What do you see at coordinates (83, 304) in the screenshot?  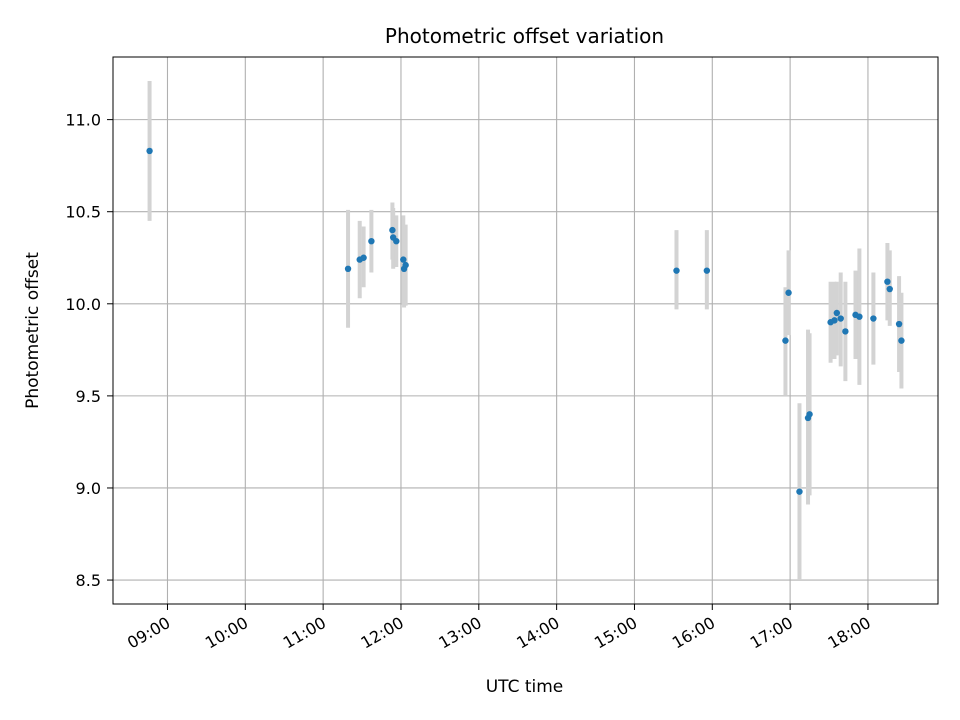 I see `y-tick-label: 10.0` at bounding box center [83, 304].